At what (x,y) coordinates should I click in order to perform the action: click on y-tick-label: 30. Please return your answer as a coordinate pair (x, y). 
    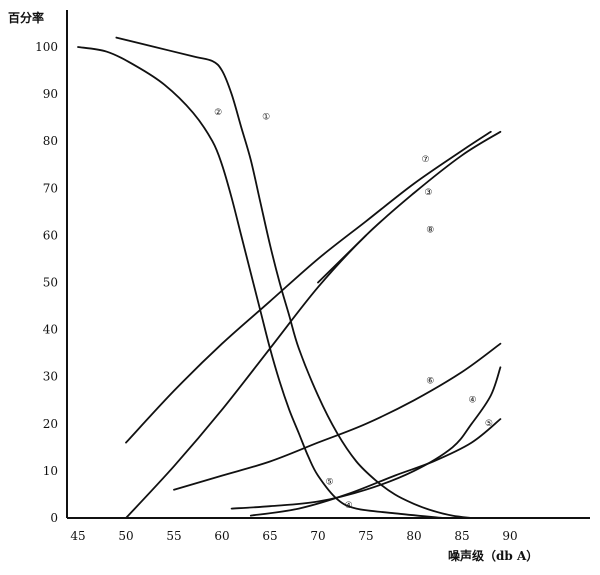
    Looking at the image, I should click on (50, 377).